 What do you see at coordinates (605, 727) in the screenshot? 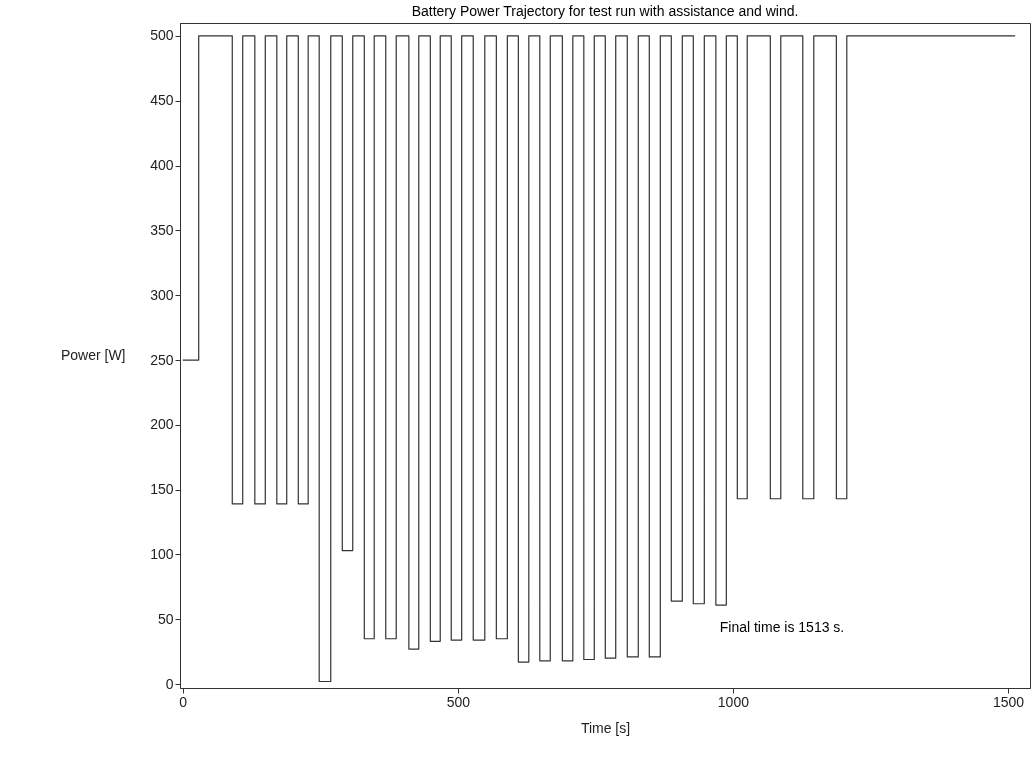
I see `x-axis-title: Time [s]` at bounding box center [605, 727].